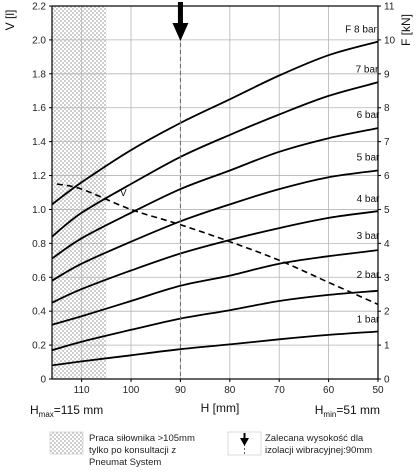  What do you see at coordinates (387, 312) in the screenshot?
I see `y-right-tick-label: 2` at bounding box center [387, 312].